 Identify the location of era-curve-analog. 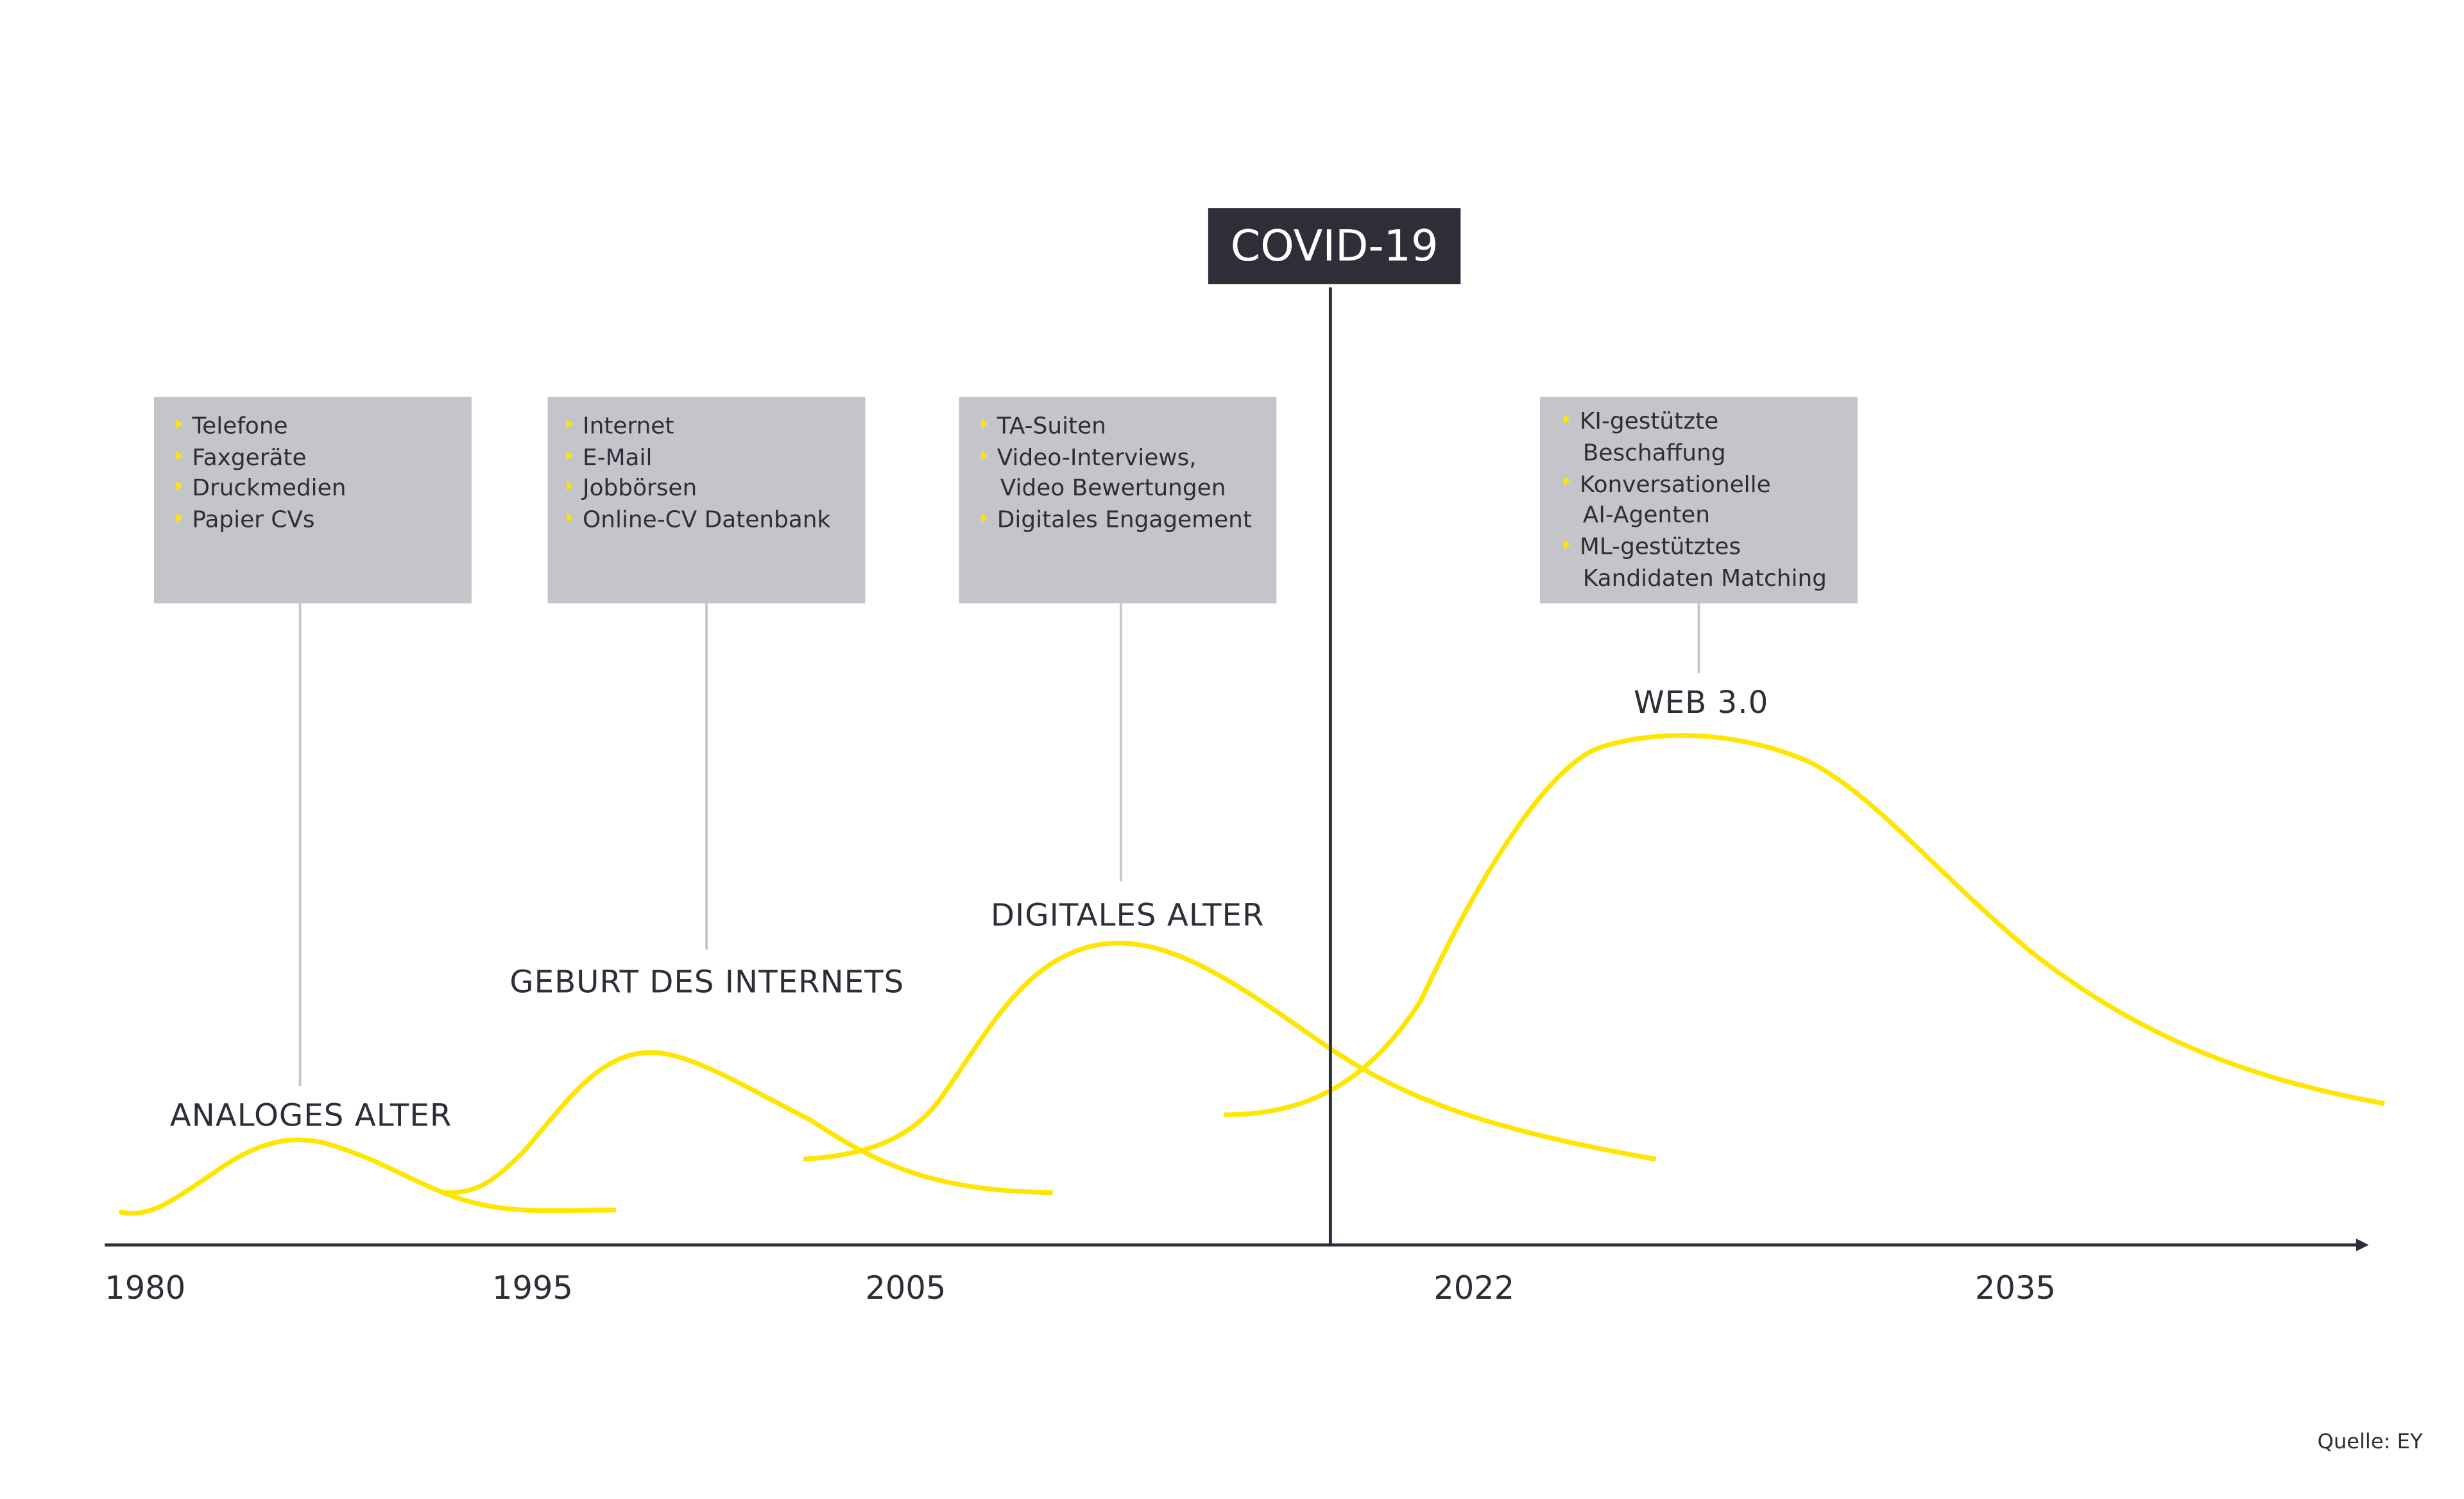
(368, 1176).